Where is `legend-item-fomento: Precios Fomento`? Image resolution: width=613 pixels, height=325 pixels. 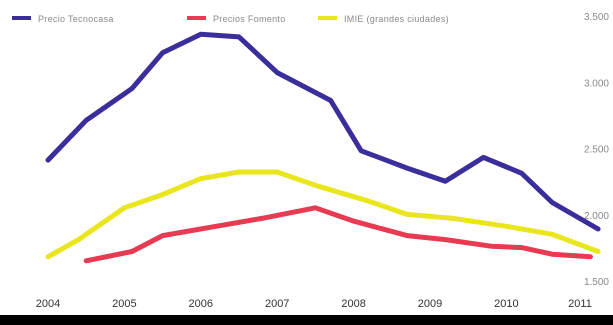 legend-item-fomento: Precios Fomento is located at coordinates (236, 19).